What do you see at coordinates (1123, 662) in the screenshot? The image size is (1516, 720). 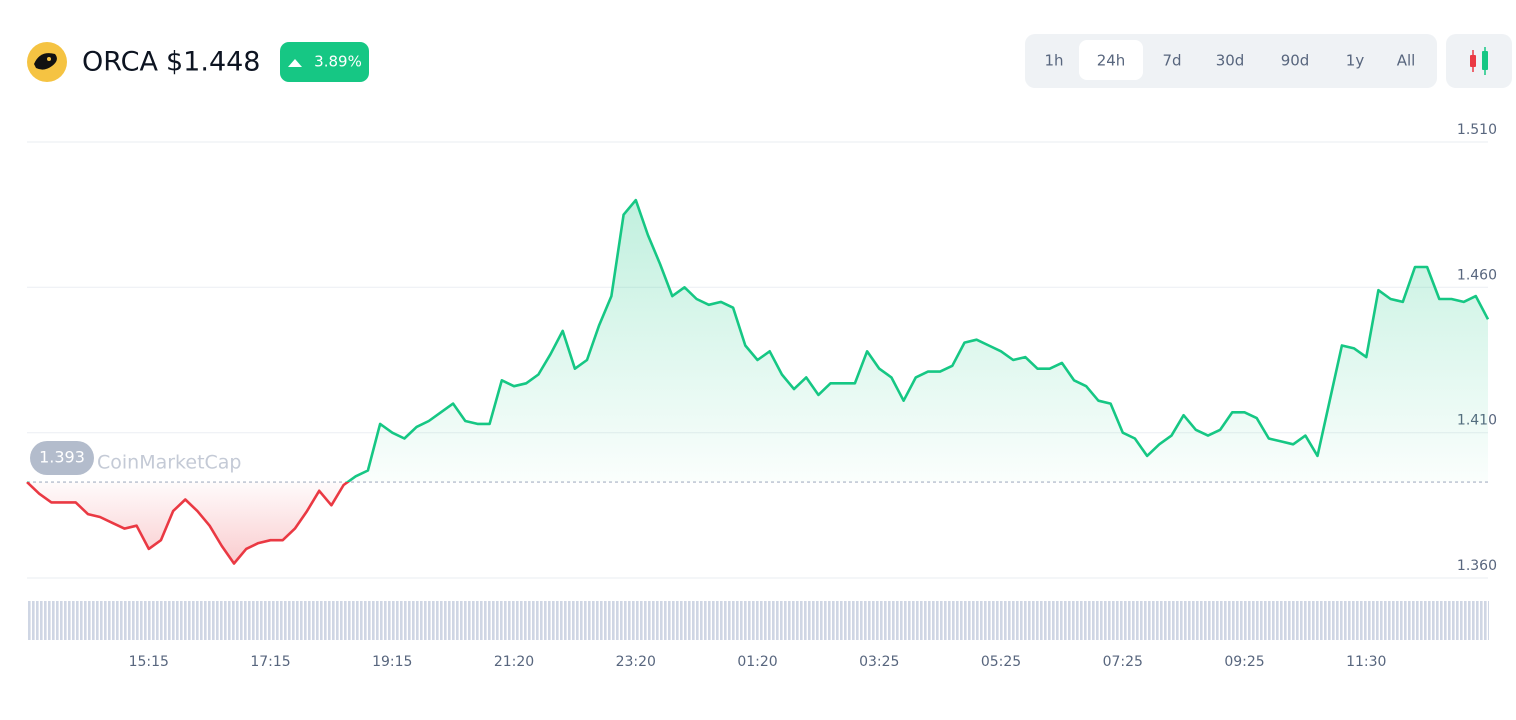 I see `x-tick-label: 07:25` at bounding box center [1123, 662].